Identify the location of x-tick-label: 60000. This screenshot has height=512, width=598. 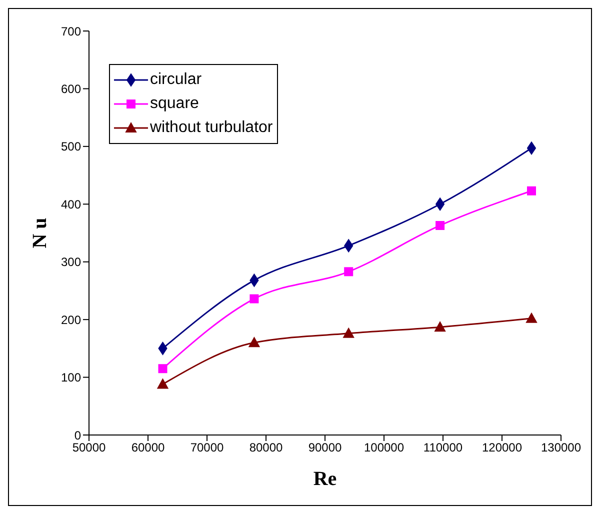
(148, 447).